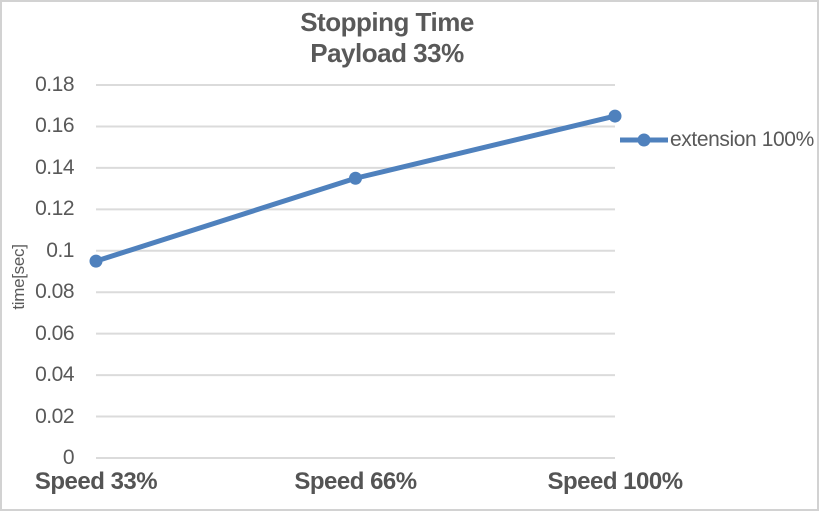  I want to click on legend-line-marker-icon, so click(644, 140).